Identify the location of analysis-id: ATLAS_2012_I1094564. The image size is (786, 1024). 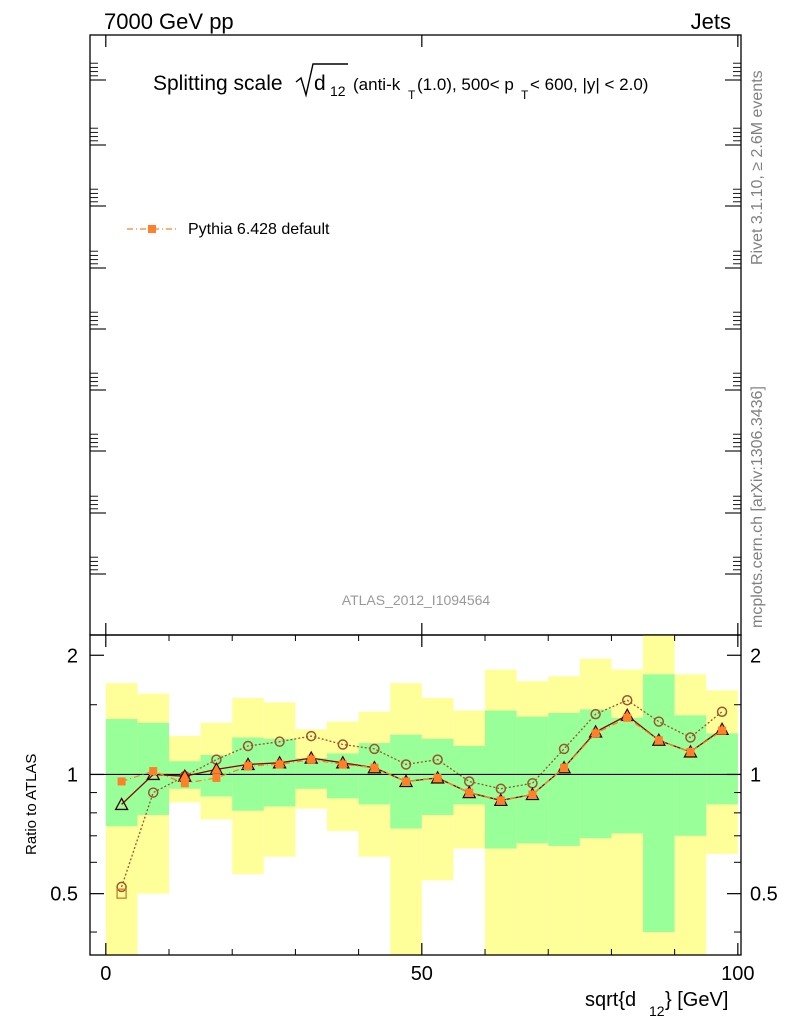
(416, 600).